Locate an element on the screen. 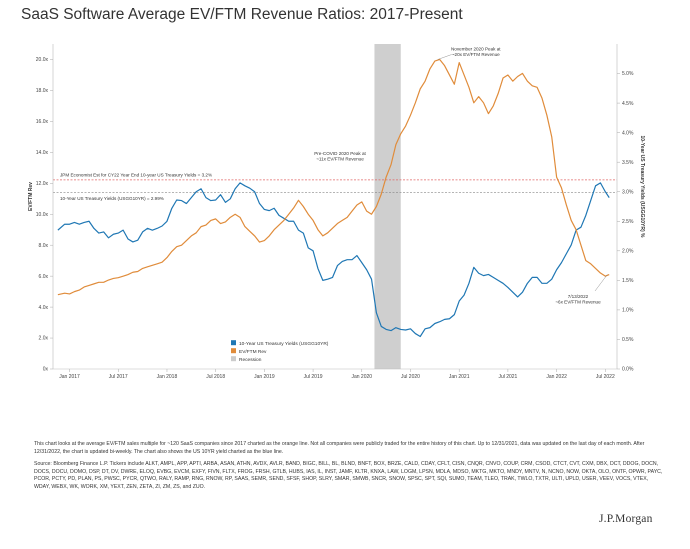  legend-label: Recession is located at coordinates (250, 360).